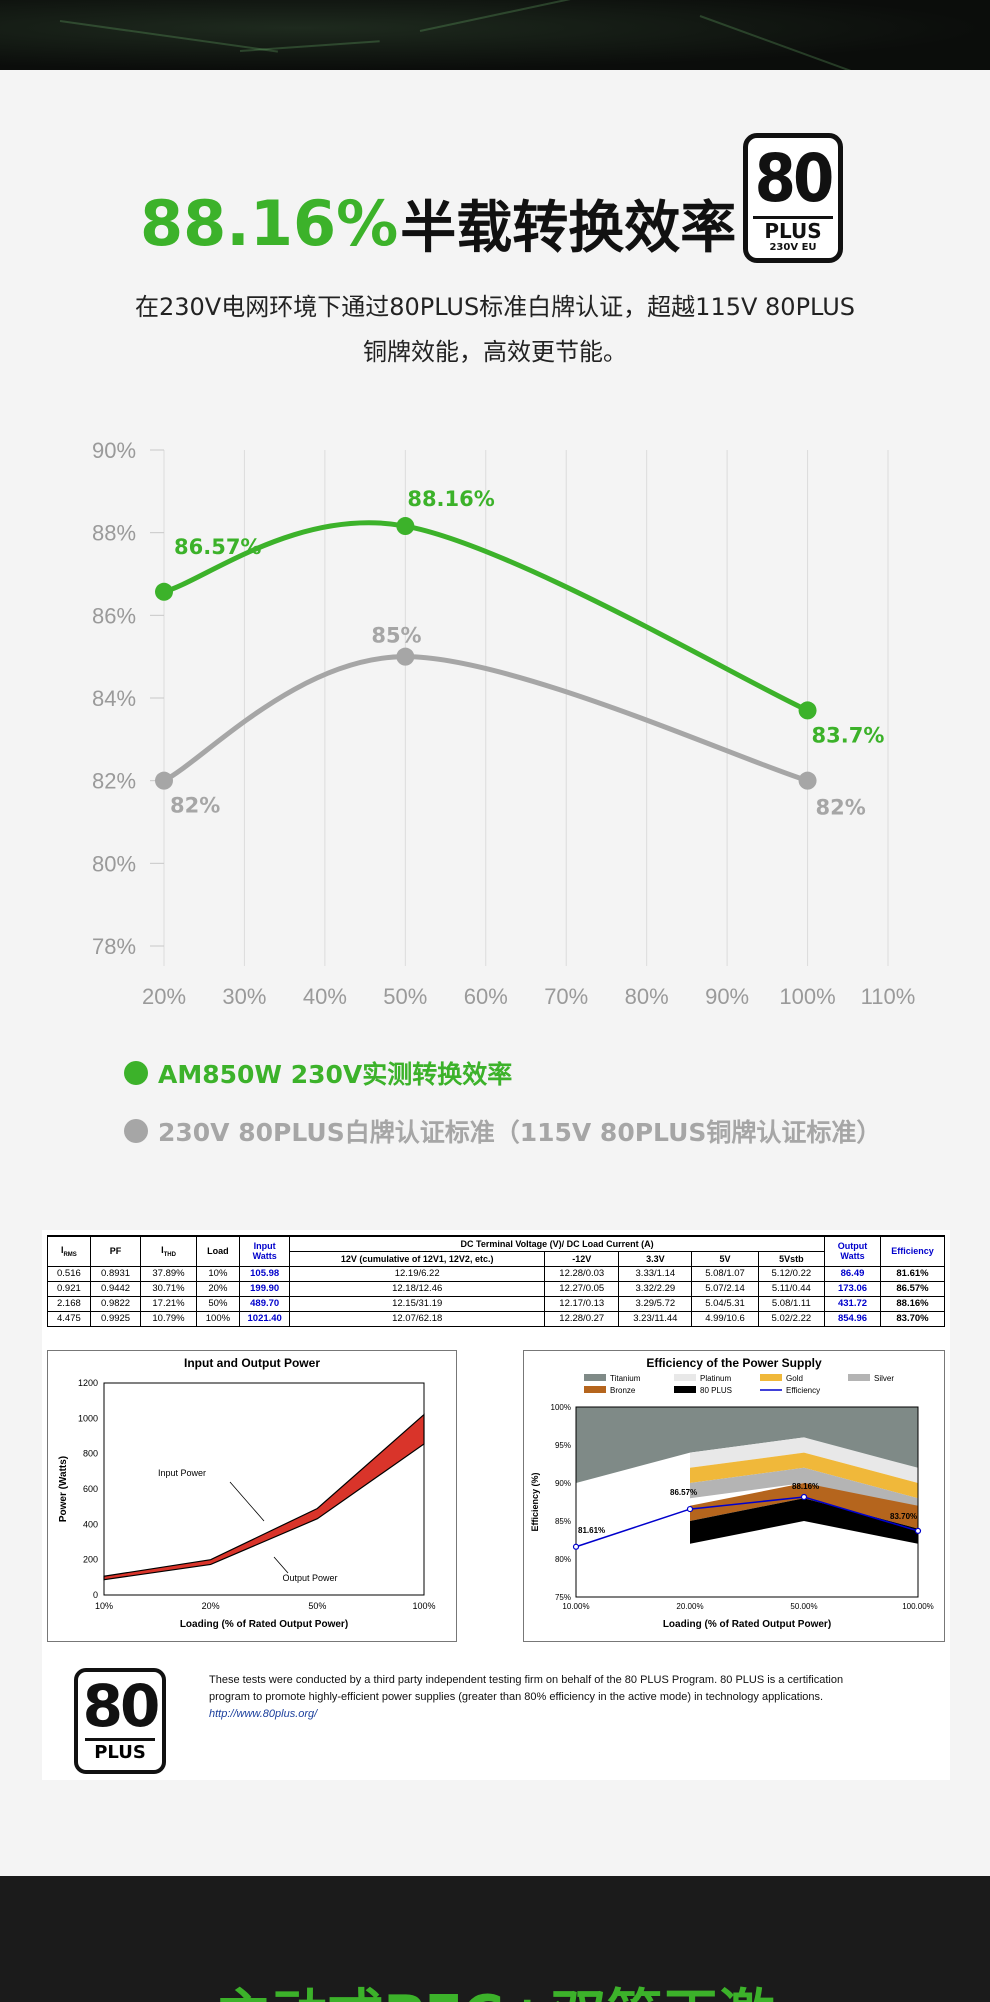  What do you see at coordinates (888, 996) in the screenshot?
I see `x-tick-label: 110%` at bounding box center [888, 996].